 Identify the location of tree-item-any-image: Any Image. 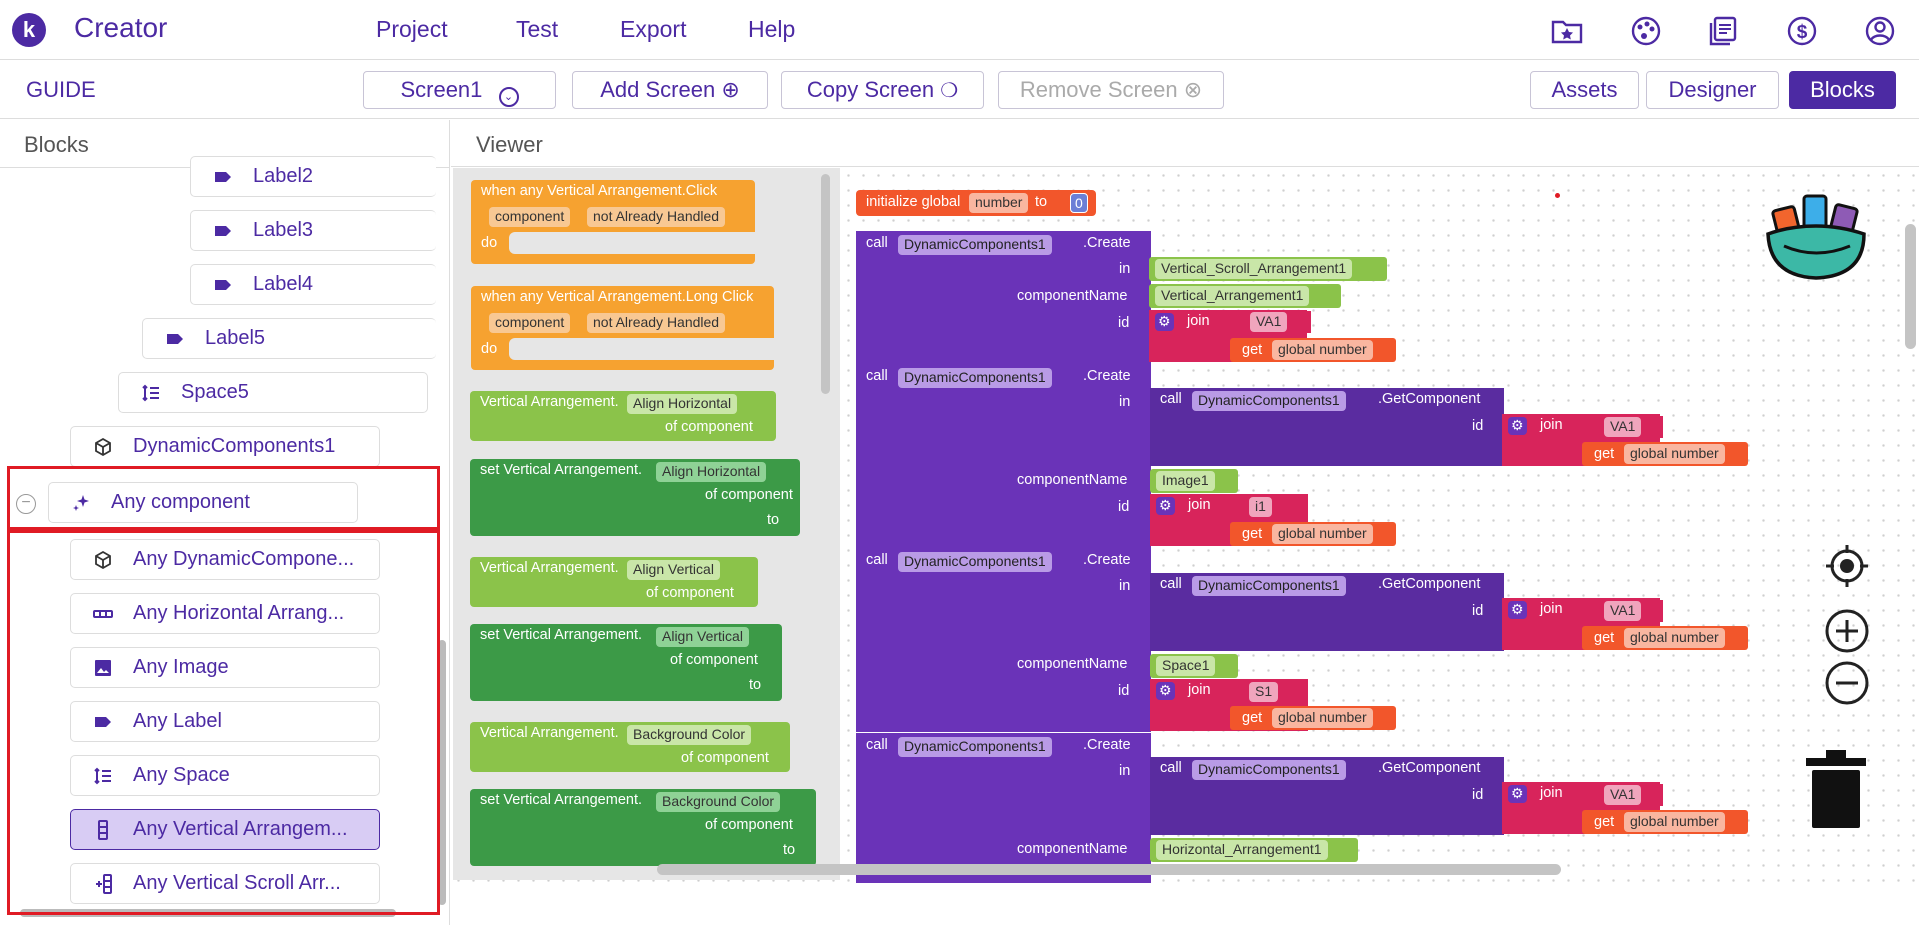
(225, 667).